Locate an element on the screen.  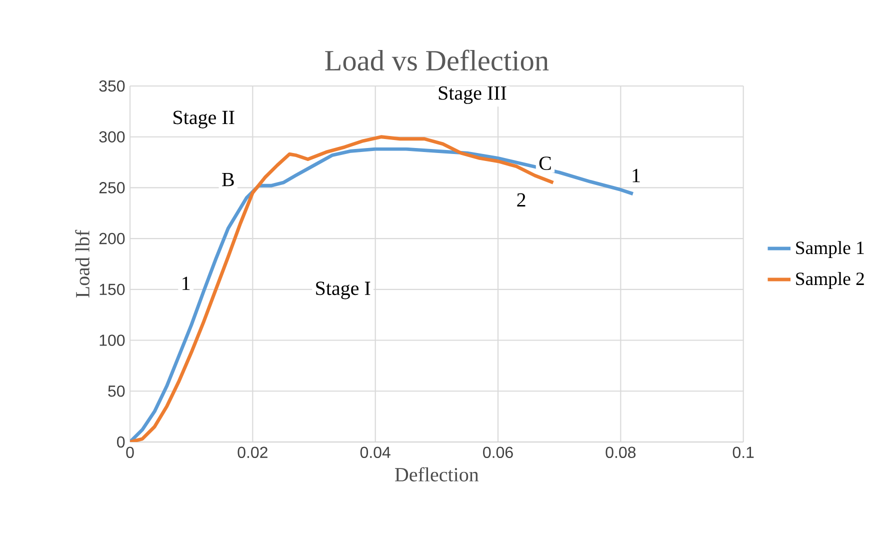
y-tick-label: 200 is located at coordinates (112, 238).